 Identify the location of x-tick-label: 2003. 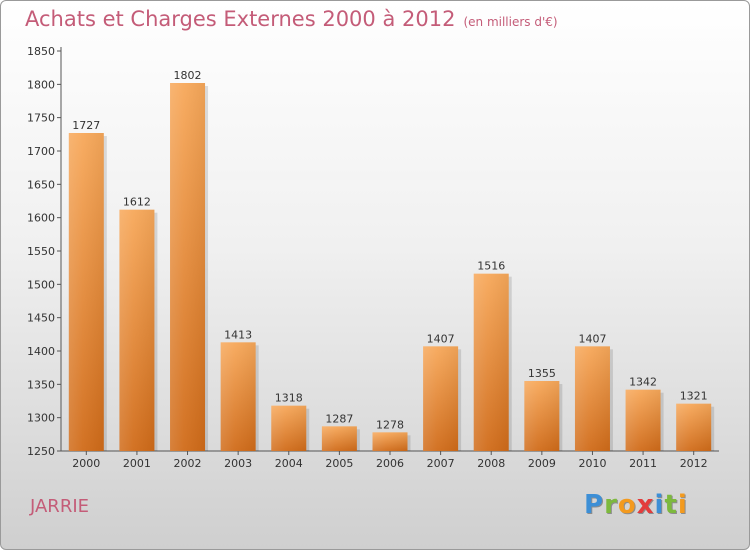
(238, 463).